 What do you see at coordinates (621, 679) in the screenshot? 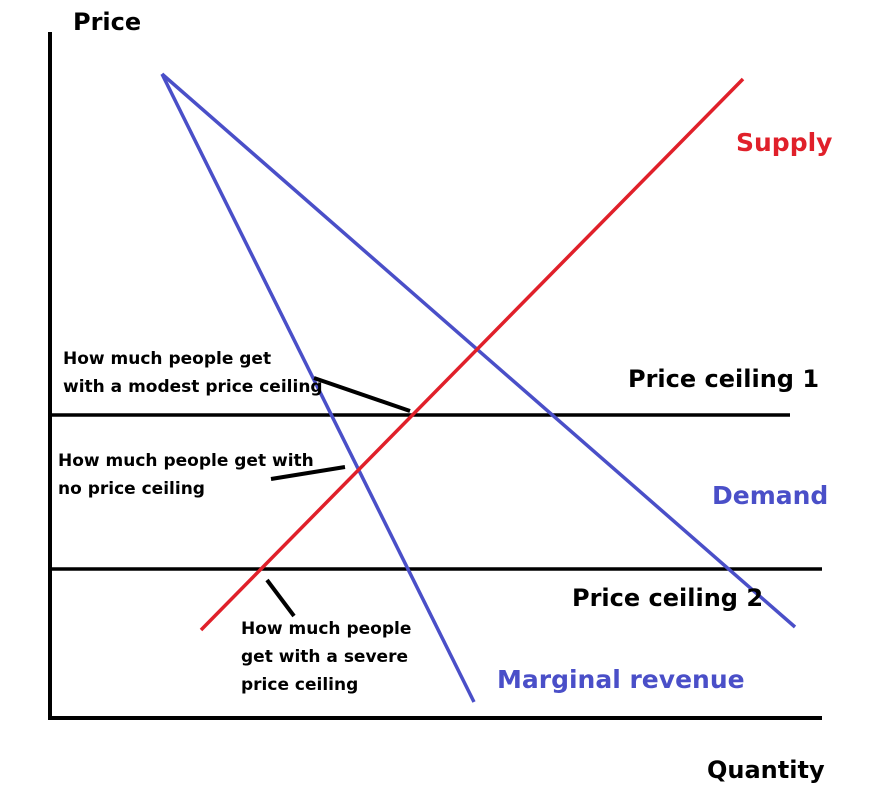
I see `marginal-revenue-label: Marginal revenue` at bounding box center [621, 679].